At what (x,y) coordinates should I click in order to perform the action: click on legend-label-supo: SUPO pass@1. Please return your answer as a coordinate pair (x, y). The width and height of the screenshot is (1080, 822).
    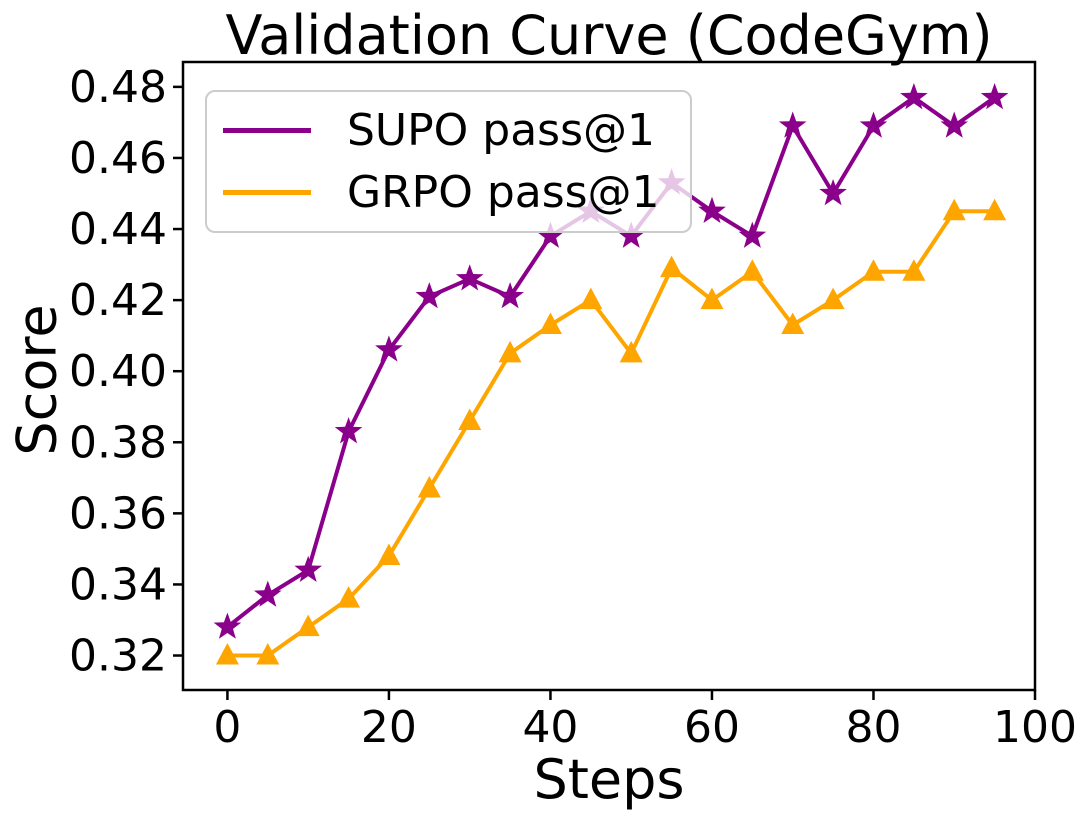
    Looking at the image, I should click on (501, 130).